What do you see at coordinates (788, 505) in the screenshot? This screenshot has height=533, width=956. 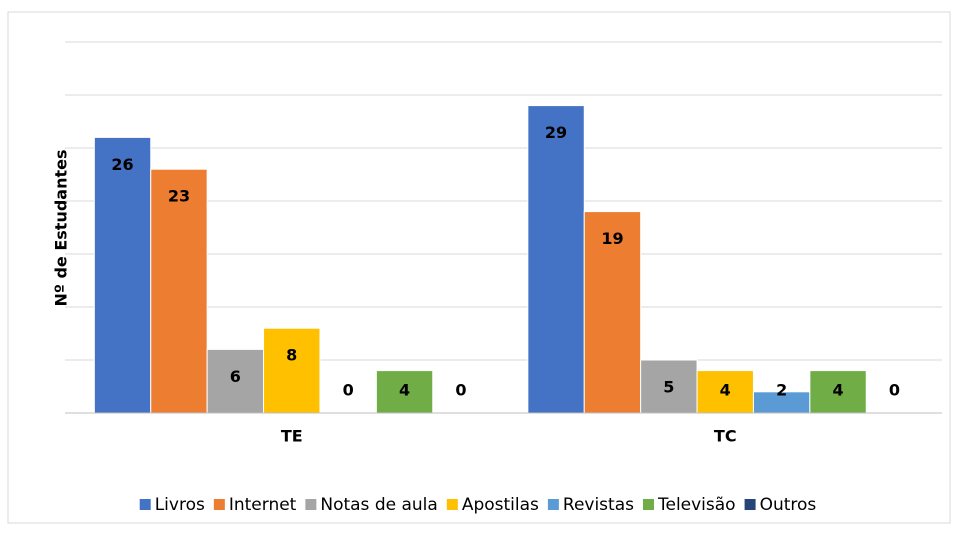 I see `legend-label: Outros` at bounding box center [788, 505].